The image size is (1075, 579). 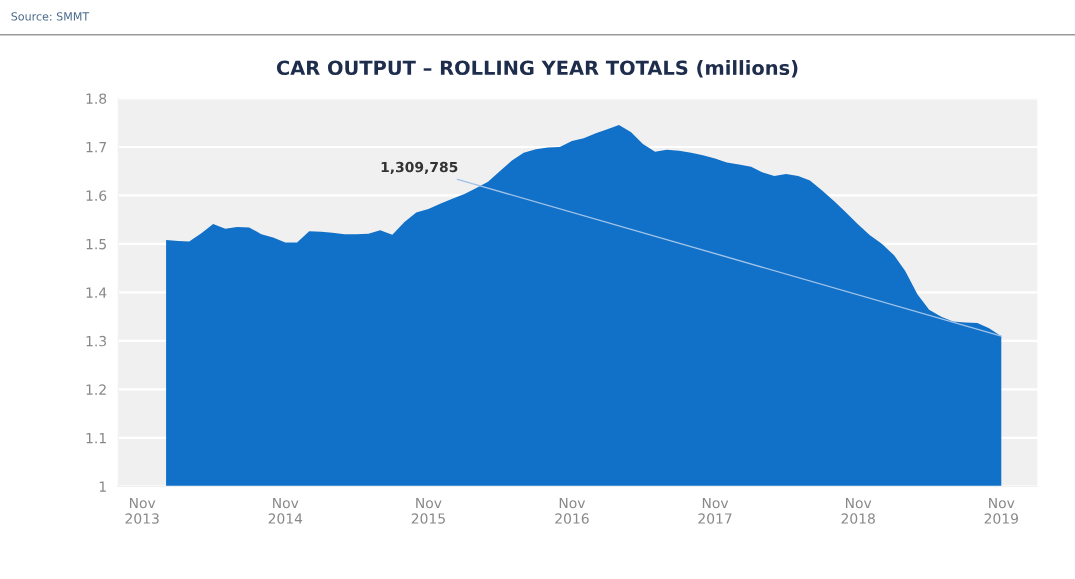 What do you see at coordinates (102, 486) in the screenshot?
I see `y-tick-label: 1` at bounding box center [102, 486].